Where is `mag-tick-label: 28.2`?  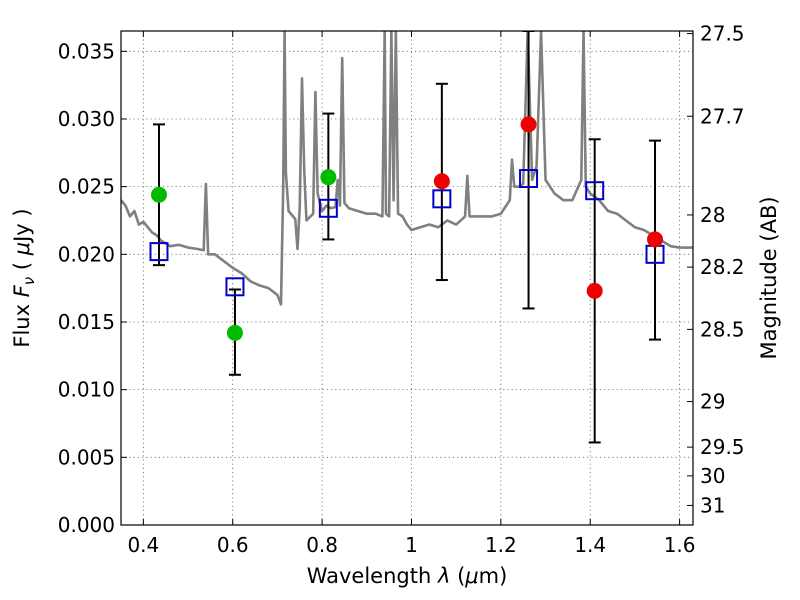 mag-tick-label: 28.2 is located at coordinates (722, 267).